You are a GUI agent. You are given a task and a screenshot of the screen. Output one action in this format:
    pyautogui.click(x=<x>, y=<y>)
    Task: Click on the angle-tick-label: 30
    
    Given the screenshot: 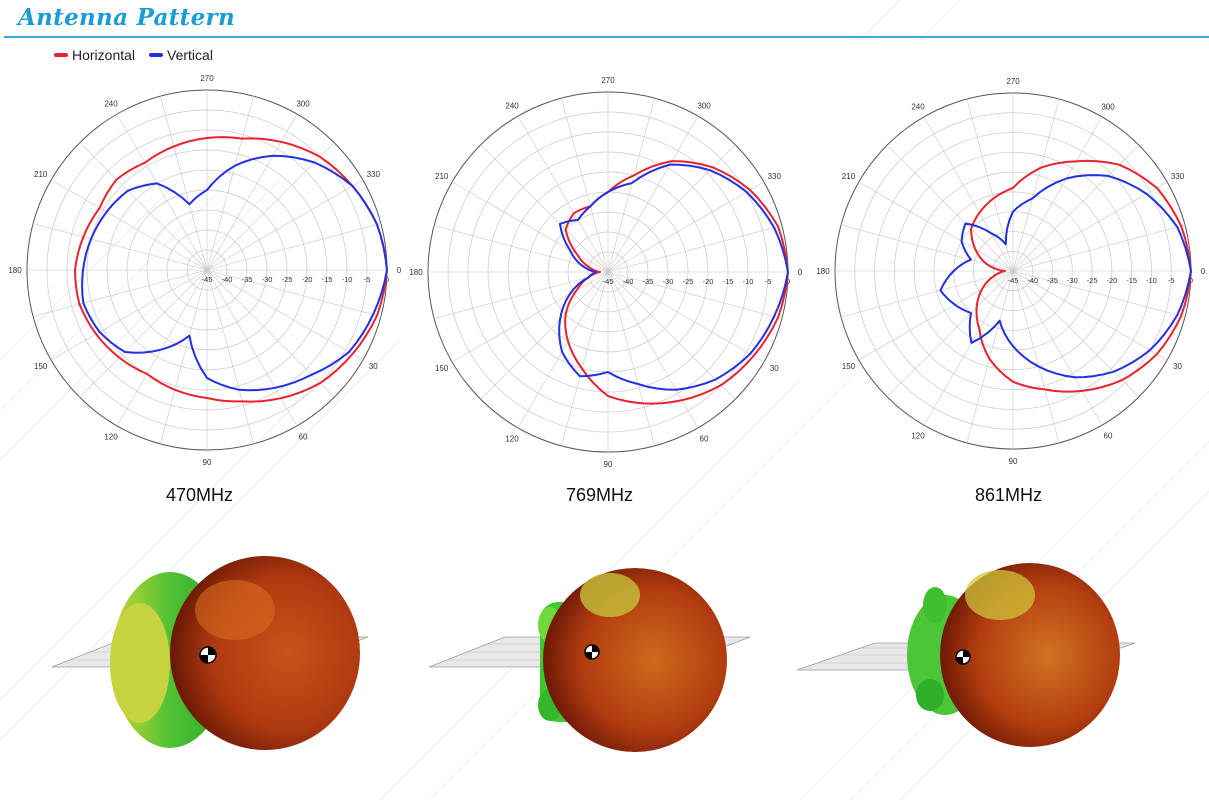 What is the action you would take?
    pyautogui.click(x=373, y=366)
    